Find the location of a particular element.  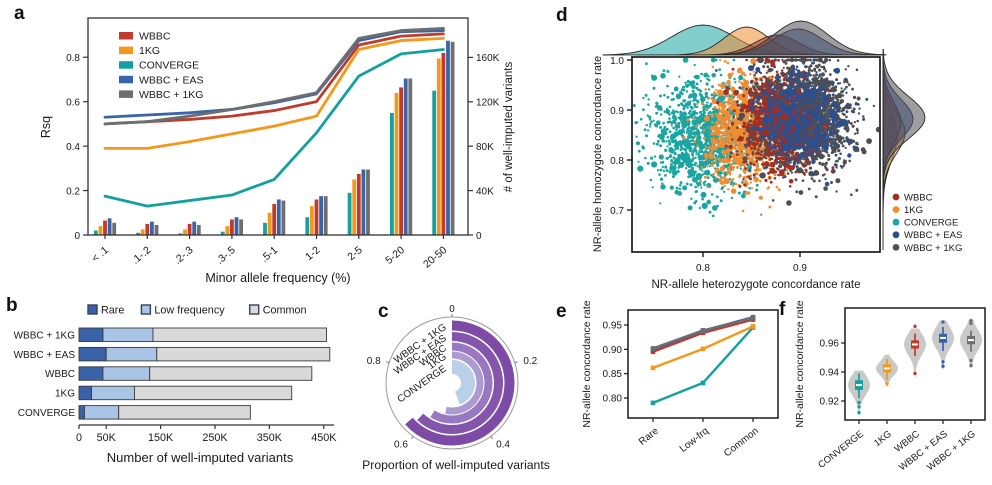

svg-text: 2-5 is located at coordinates (354, 253).